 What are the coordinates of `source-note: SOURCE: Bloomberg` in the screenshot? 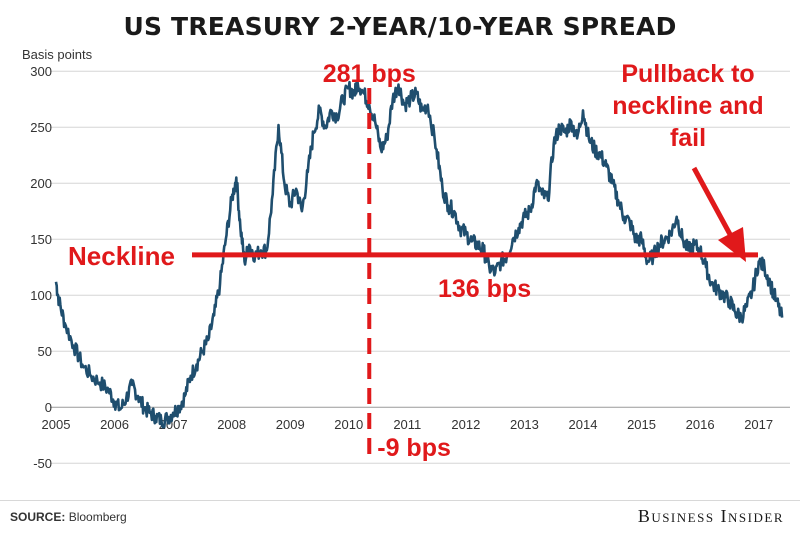 It's located at (68, 517).